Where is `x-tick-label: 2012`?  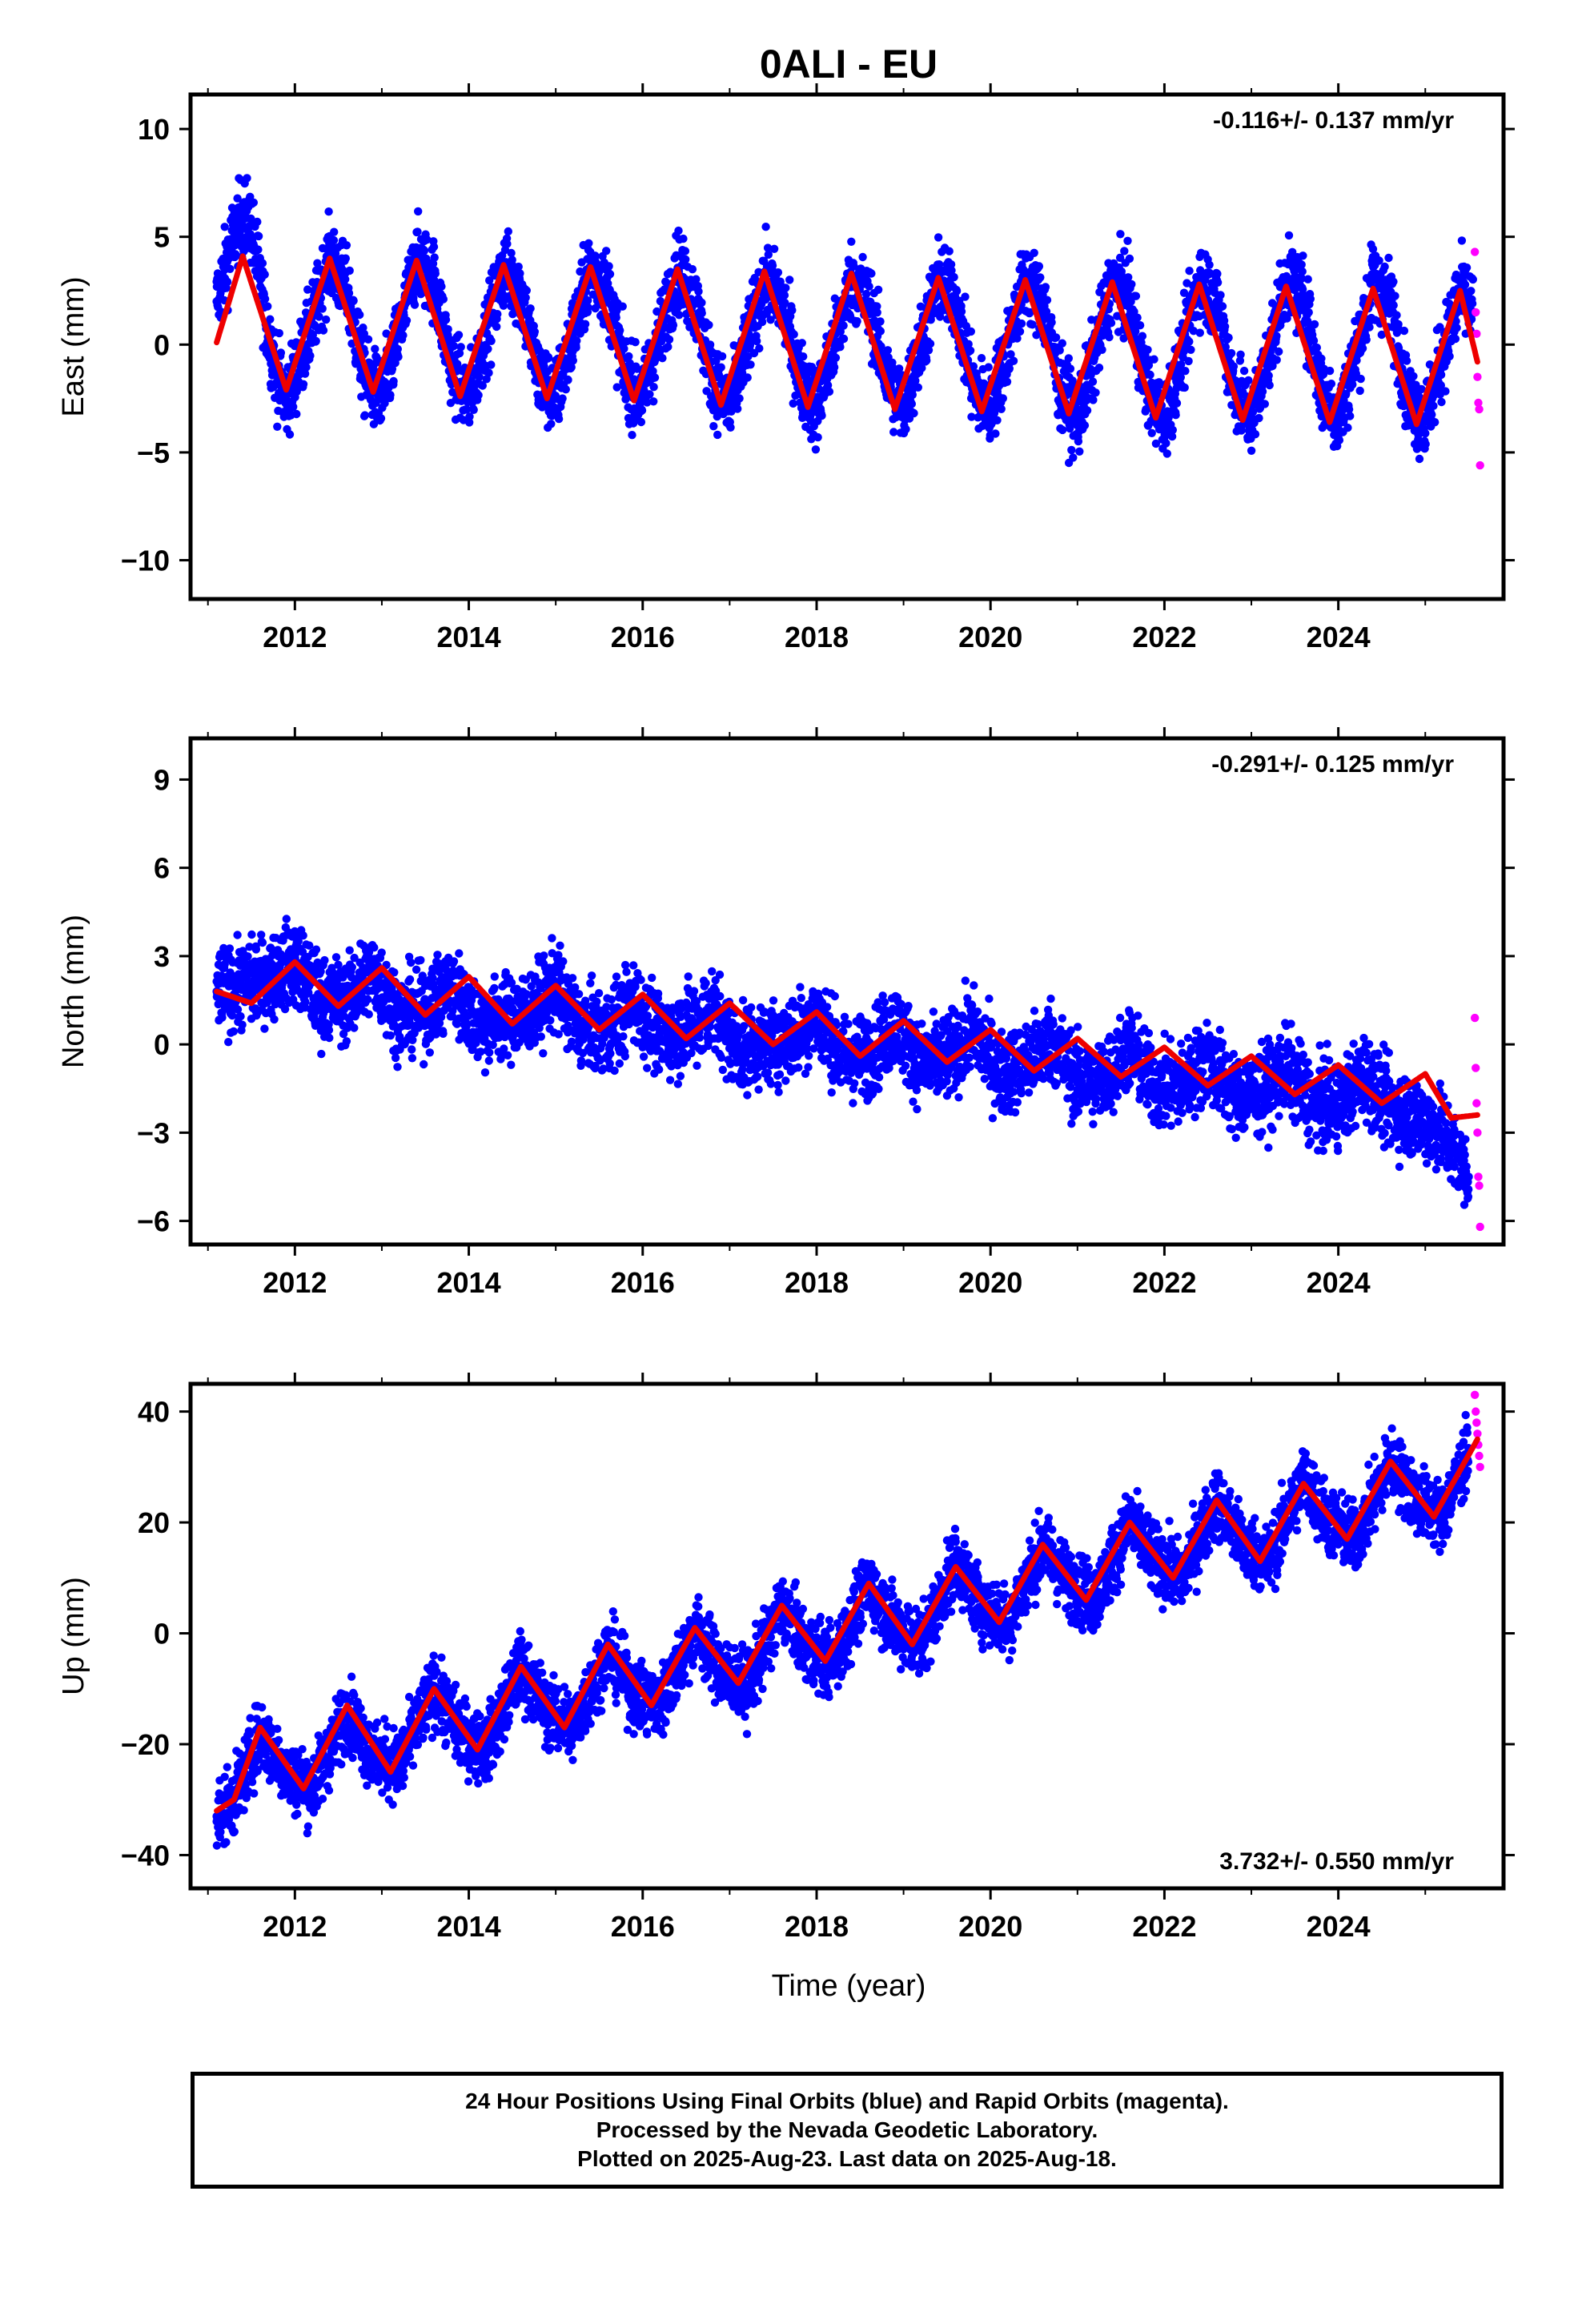 x-tick-label: 2012 is located at coordinates (295, 637).